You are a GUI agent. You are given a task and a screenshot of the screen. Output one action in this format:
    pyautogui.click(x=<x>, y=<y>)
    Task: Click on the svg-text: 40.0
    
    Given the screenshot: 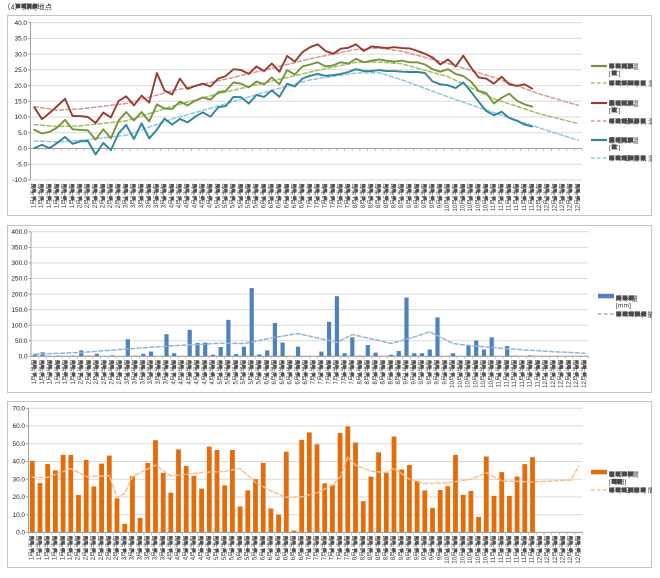 What is the action you would take?
    pyautogui.click(x=21, y=23)
    